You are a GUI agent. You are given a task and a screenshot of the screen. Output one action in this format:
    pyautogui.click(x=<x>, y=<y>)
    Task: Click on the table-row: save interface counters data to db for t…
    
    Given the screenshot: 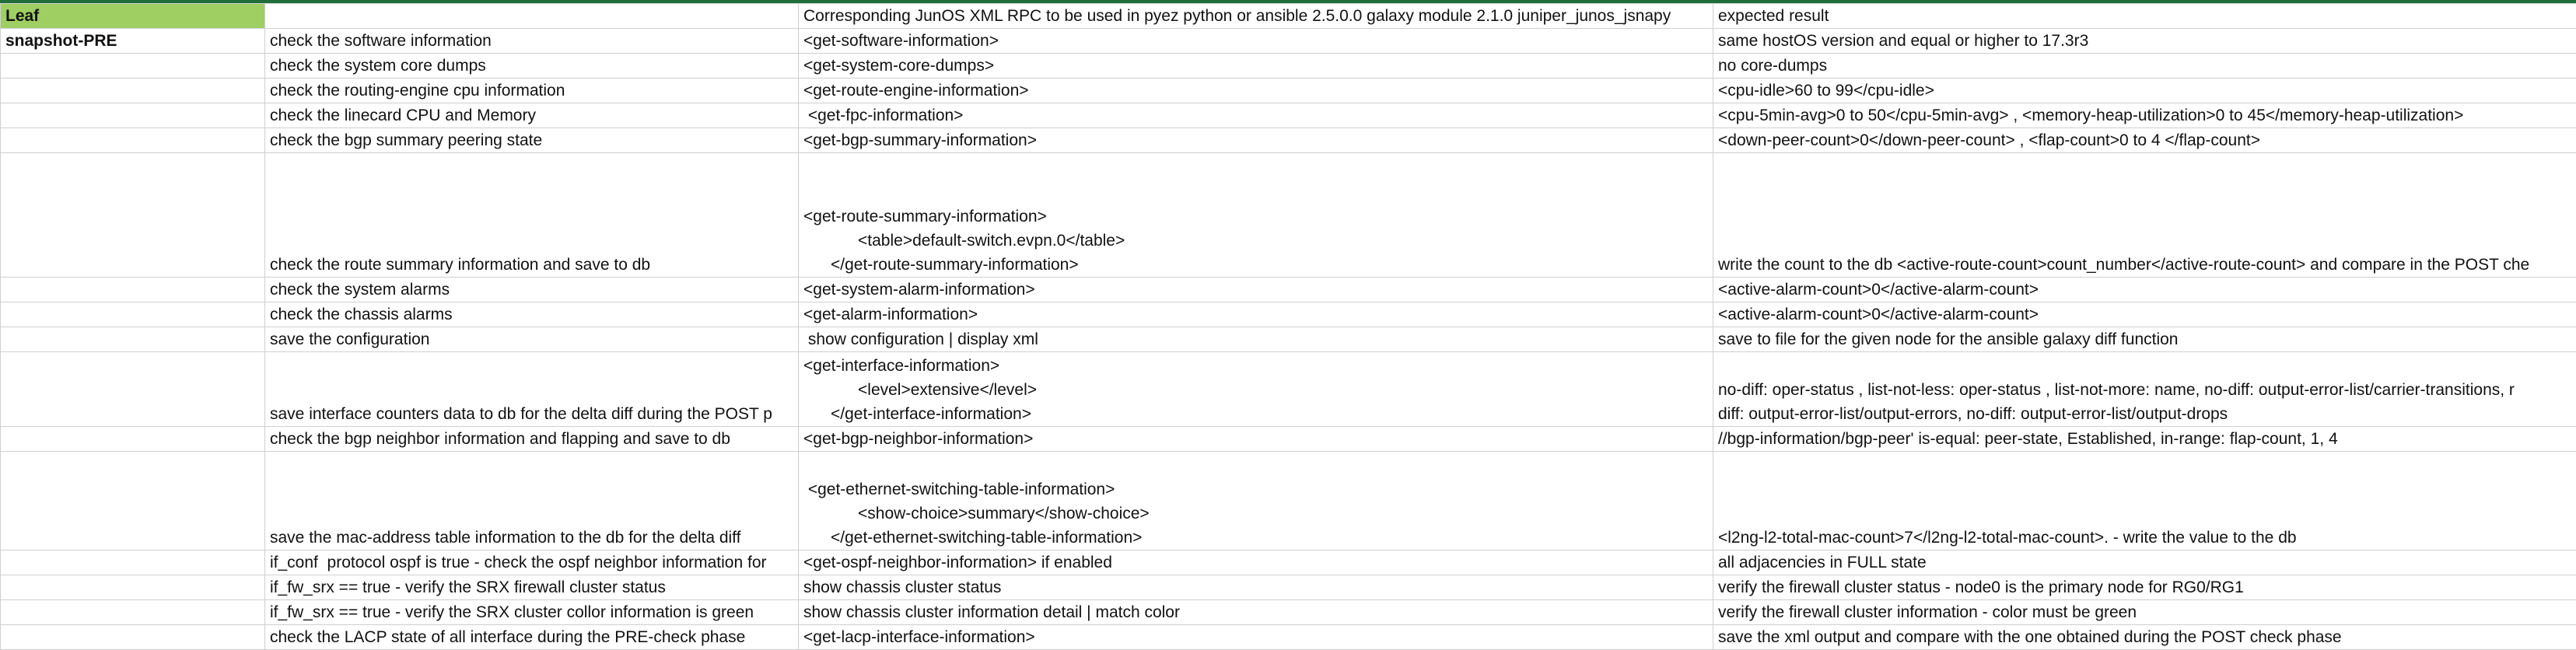 What is the action you would take?
    pyautogui.click(x=1289, y=389)
    